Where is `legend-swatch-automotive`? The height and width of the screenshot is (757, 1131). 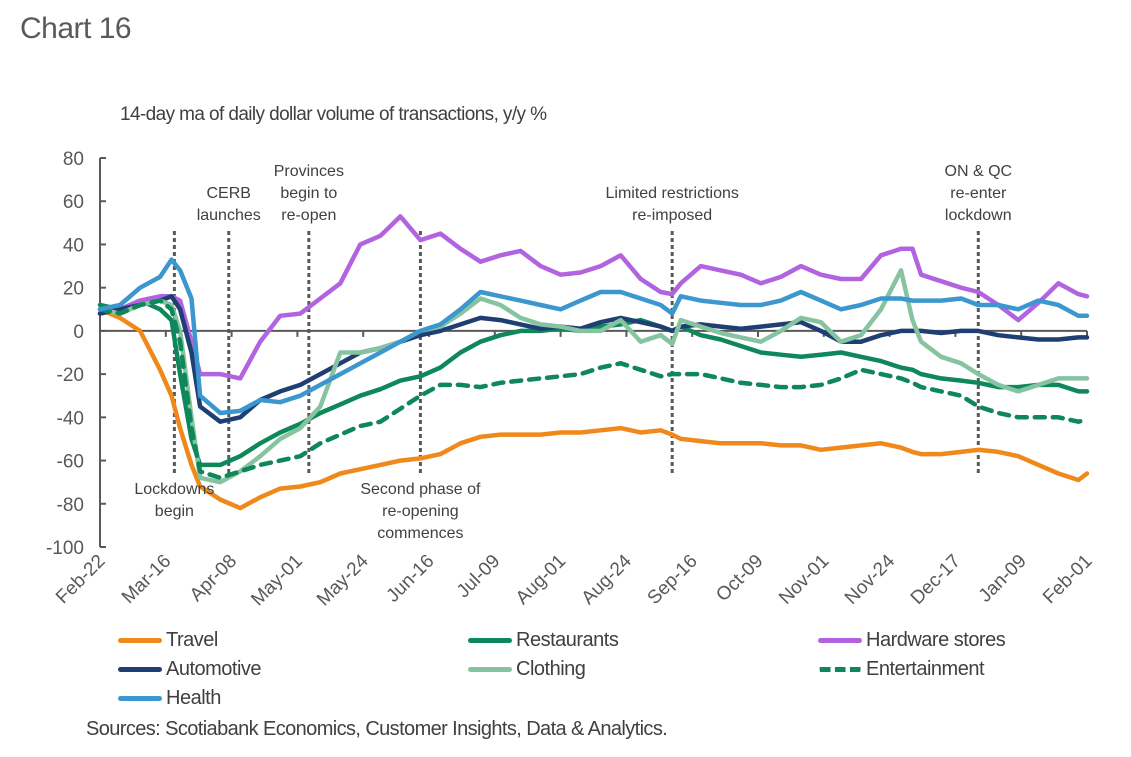 legend-swatch-automotive is located at coordinates (140, 669).